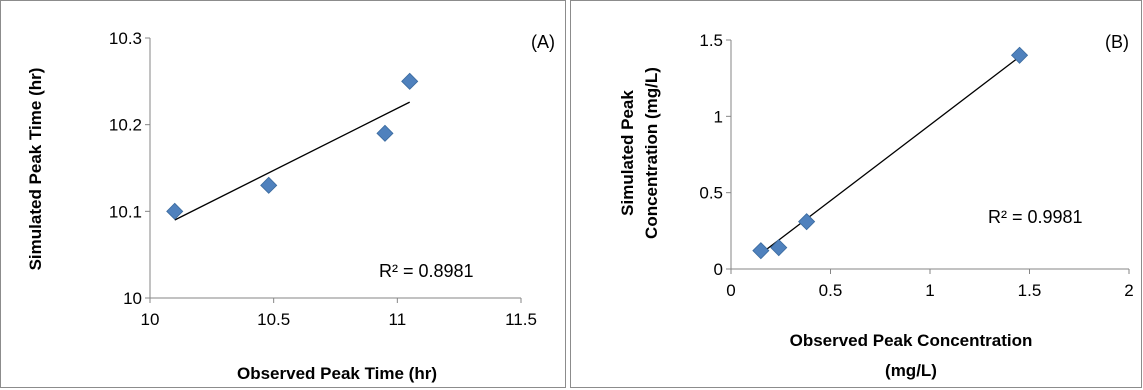 Image resolution: width=1143 pixels, height=390 pixels. Describe the element at coordinates (929, 290) in the screenshot. I see `chart-b-x-tick-label: 1` at that location.